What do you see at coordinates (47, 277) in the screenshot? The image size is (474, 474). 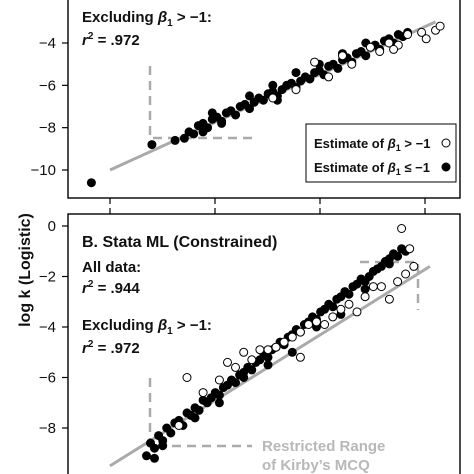 I see `y-tick-label: −2` at bounding box center [47, 277].